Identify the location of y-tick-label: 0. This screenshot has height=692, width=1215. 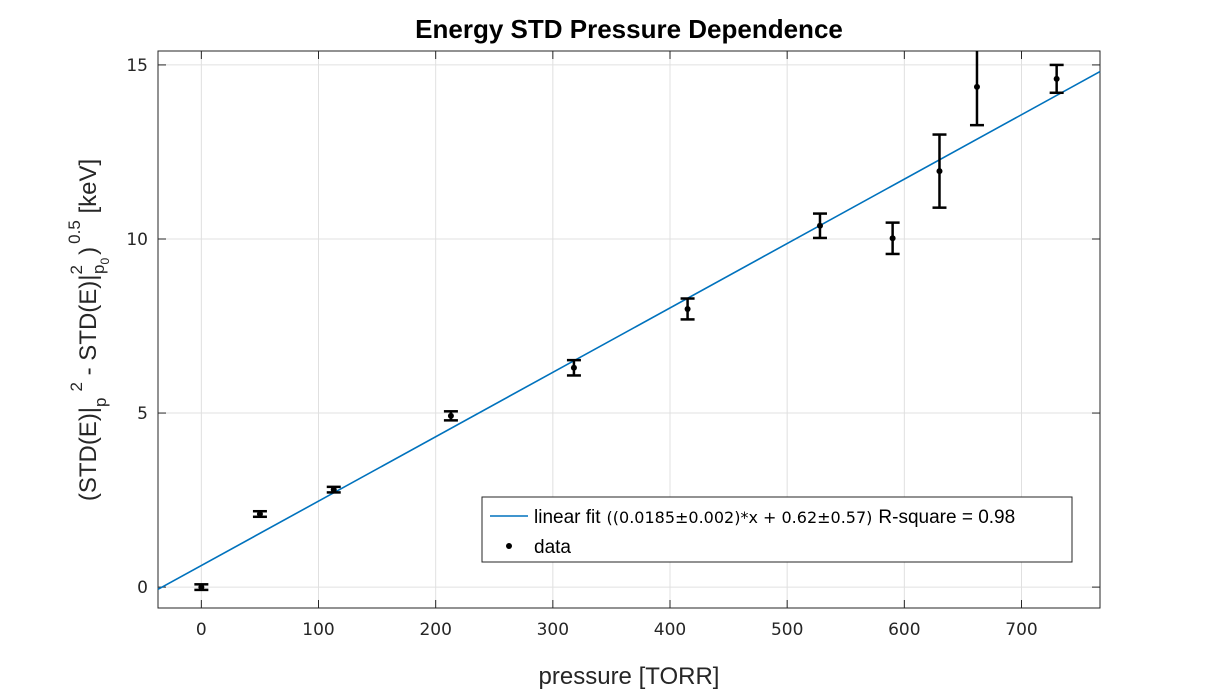
(142, 588).